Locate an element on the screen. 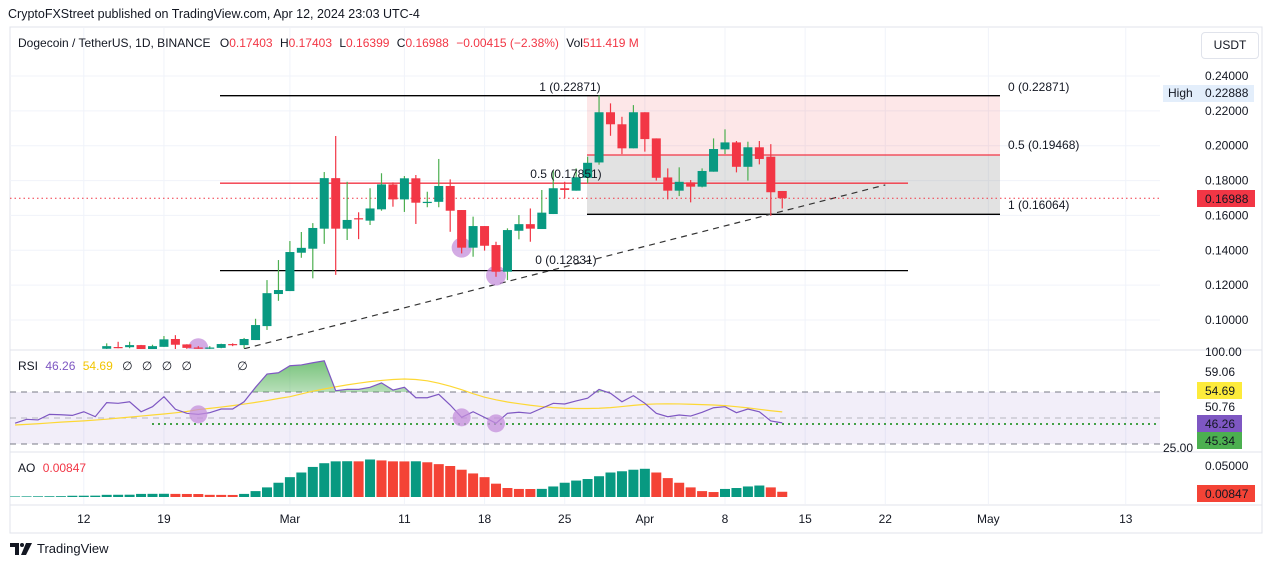 The height and width of the screenshot is (568, 1273). currency-button: USDT is located at coordinates (1230, 45).